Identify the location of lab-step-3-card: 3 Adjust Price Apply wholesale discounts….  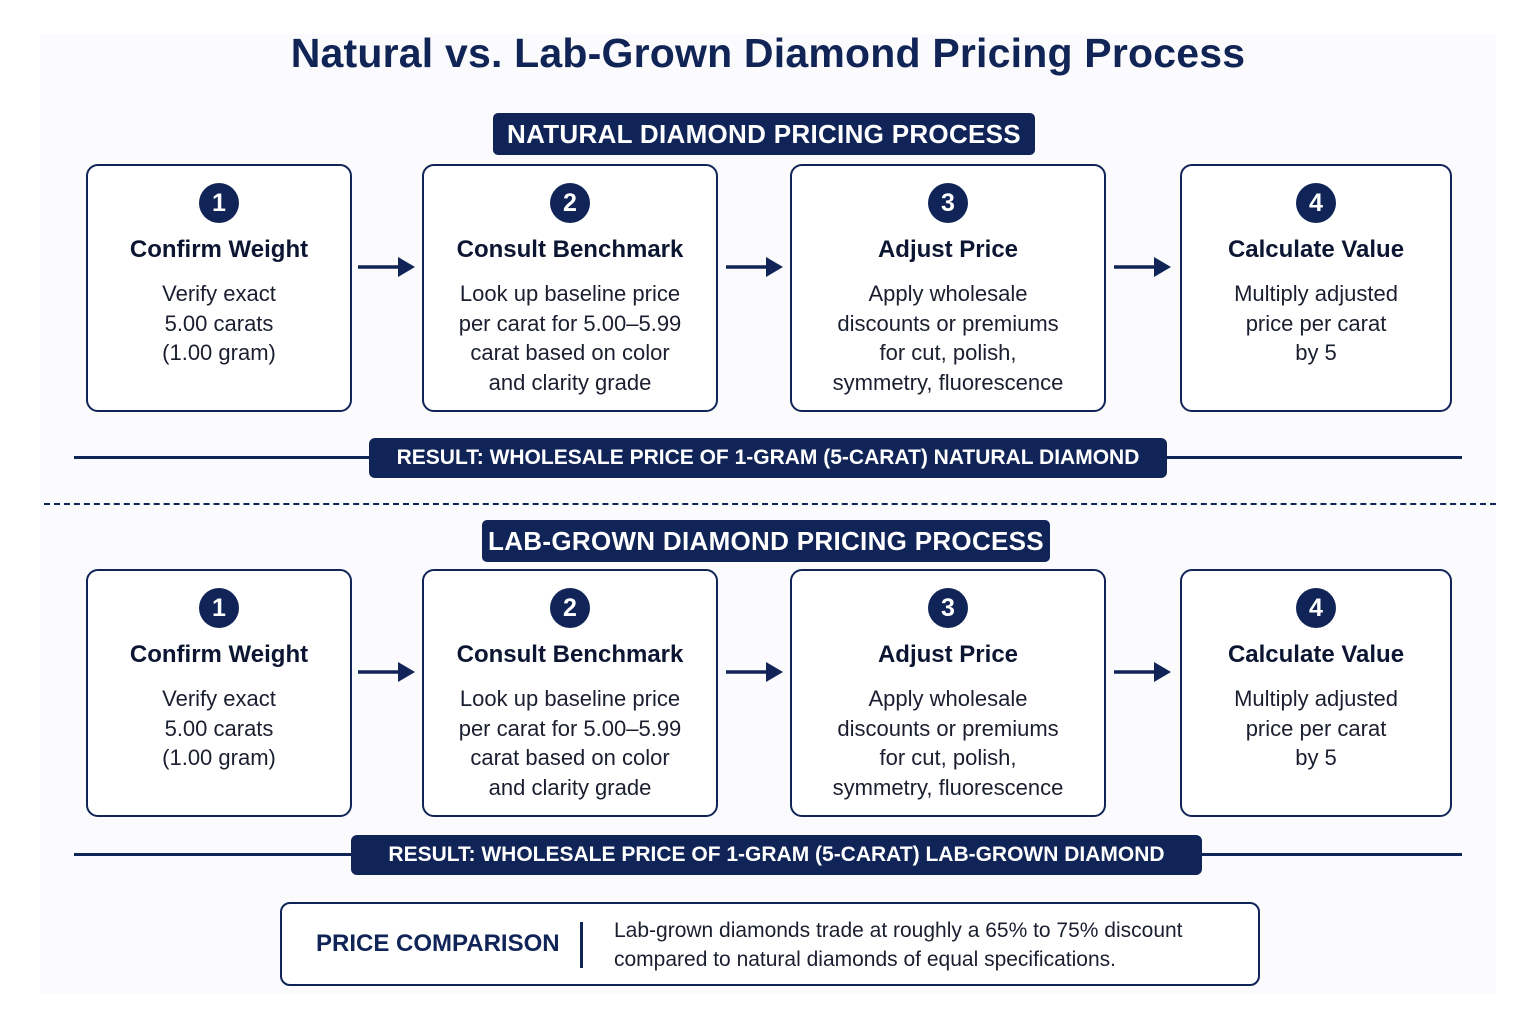
(948, 693).